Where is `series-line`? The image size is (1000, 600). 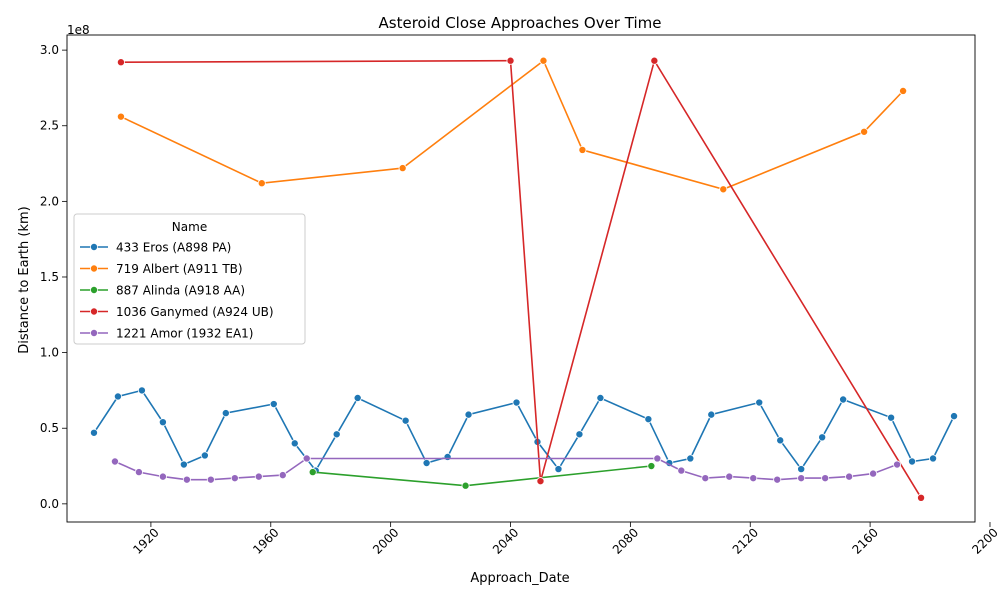
series-line is located at coordinates (524, 431).